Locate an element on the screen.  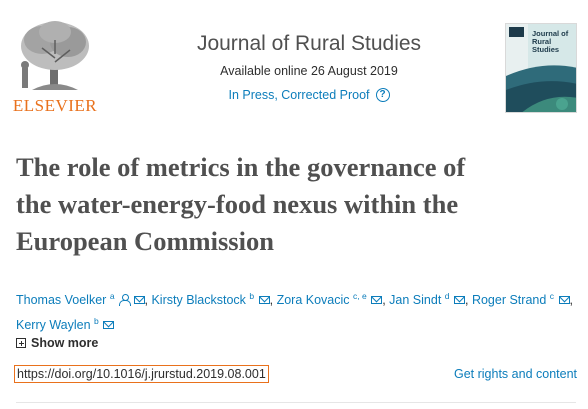
help-icon: ? is located at coordinates (382, 95).